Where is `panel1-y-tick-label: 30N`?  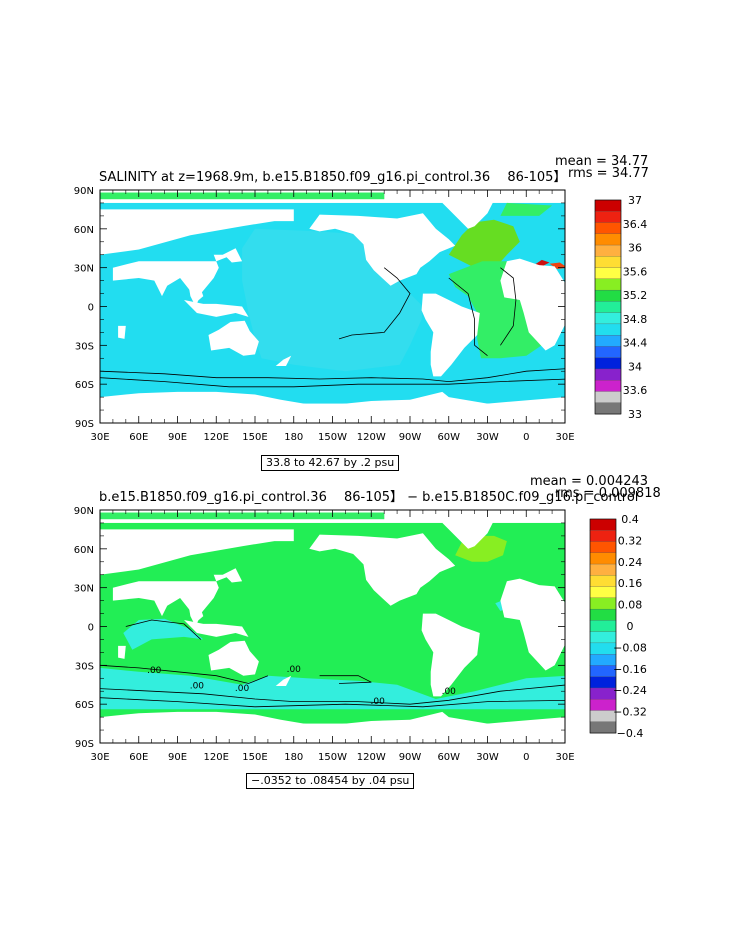
panel1-y-tick-label: 30N is located at coordinates (84, 269).